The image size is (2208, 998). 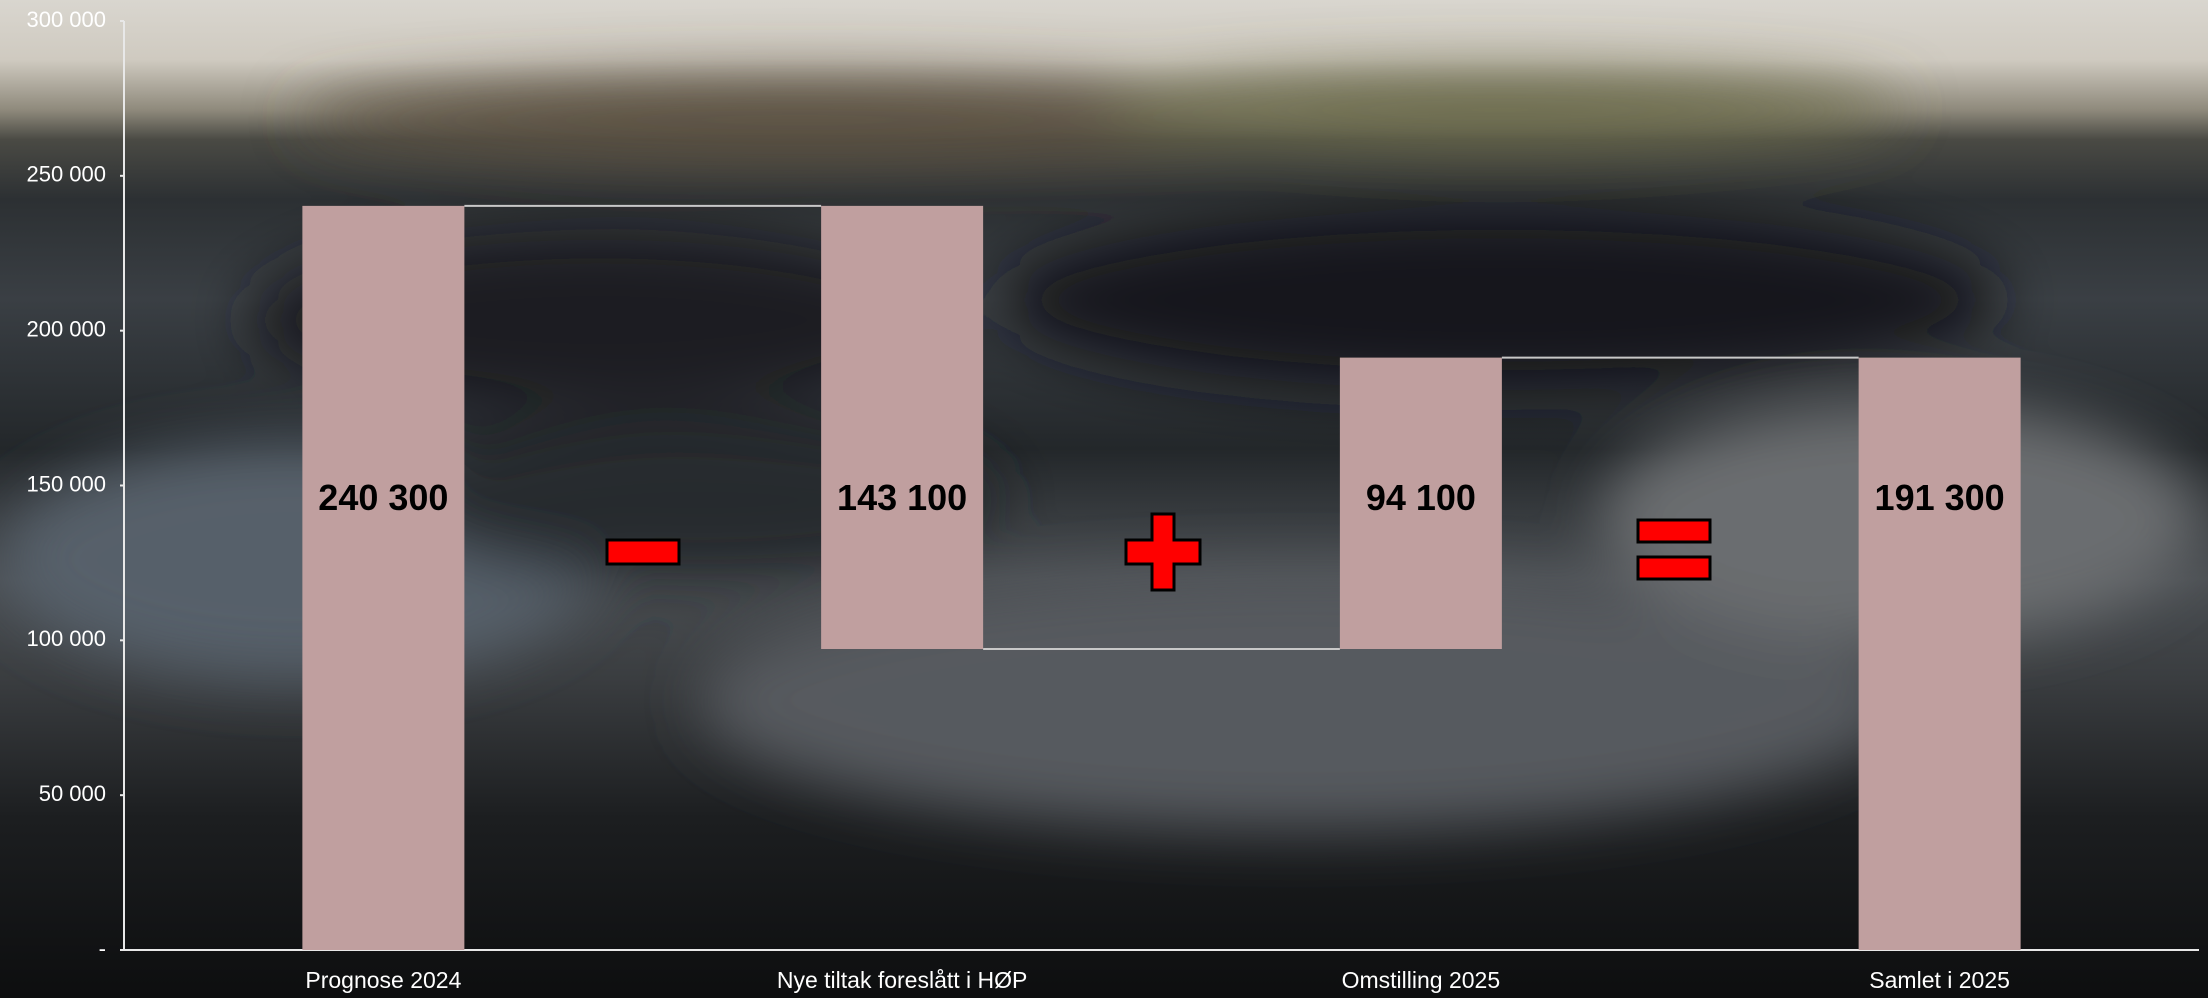 I want to click on equals-icon-bottom, so click(x=1674, y=568).